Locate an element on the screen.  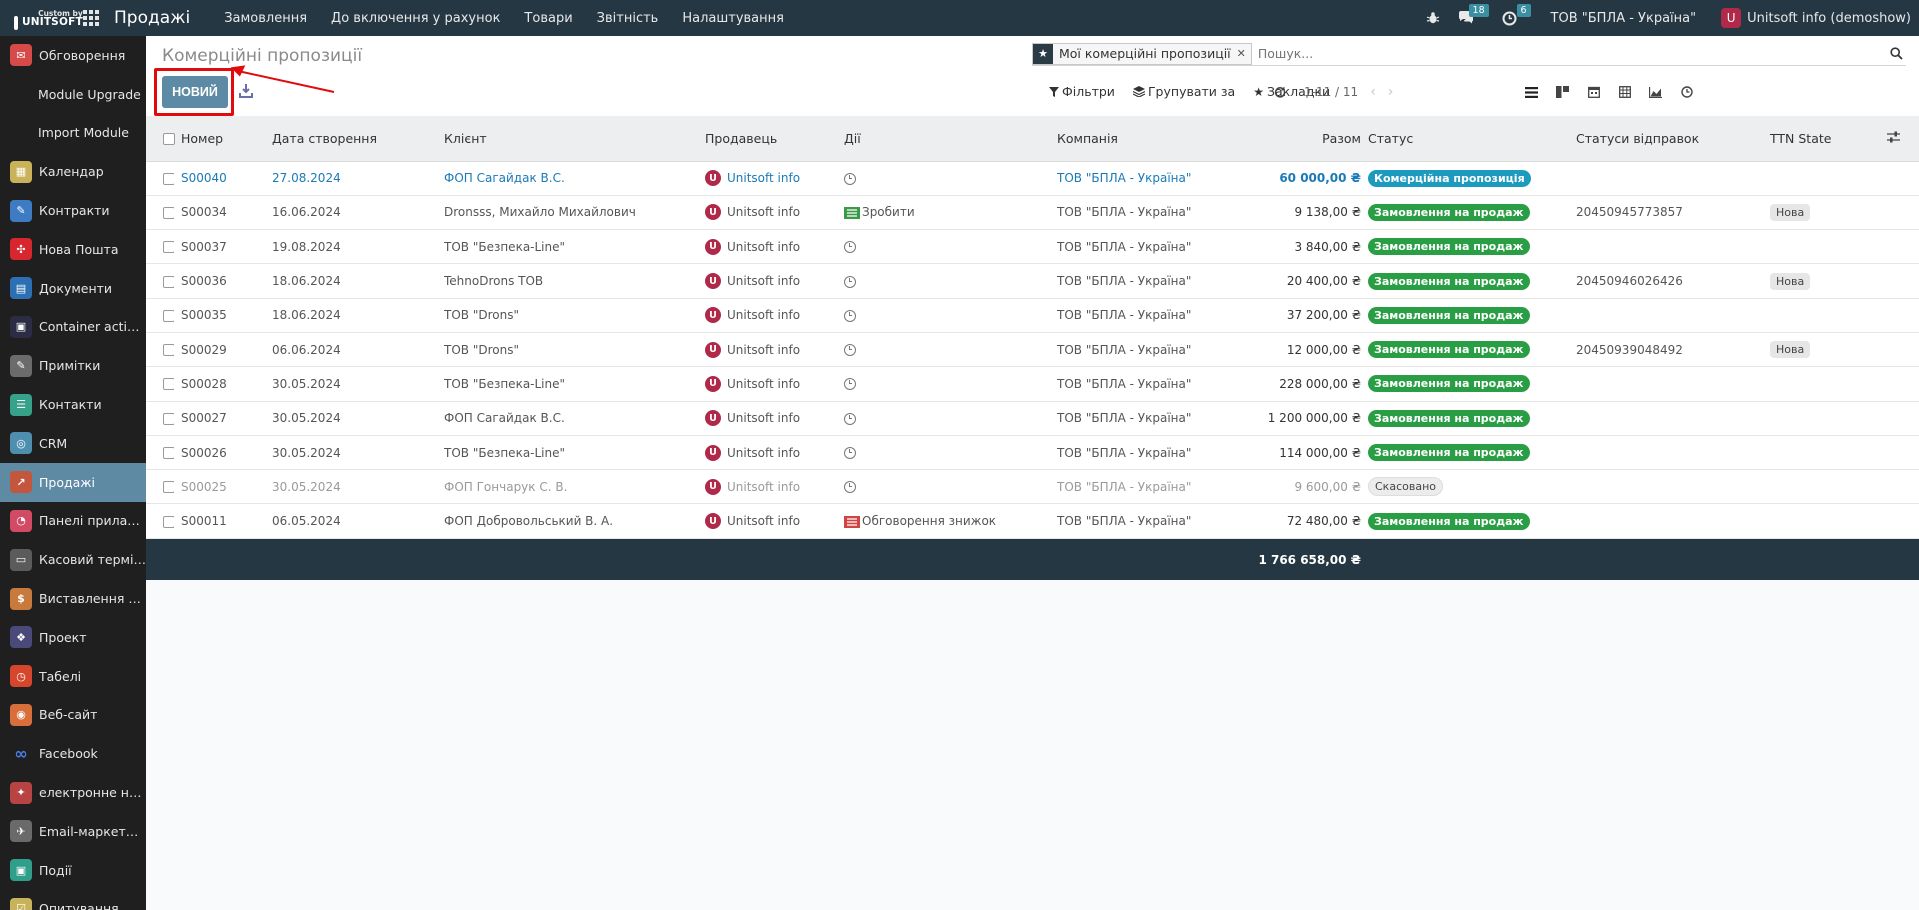
group-by-button: Групувати за is located at coordinates (1184, 91).